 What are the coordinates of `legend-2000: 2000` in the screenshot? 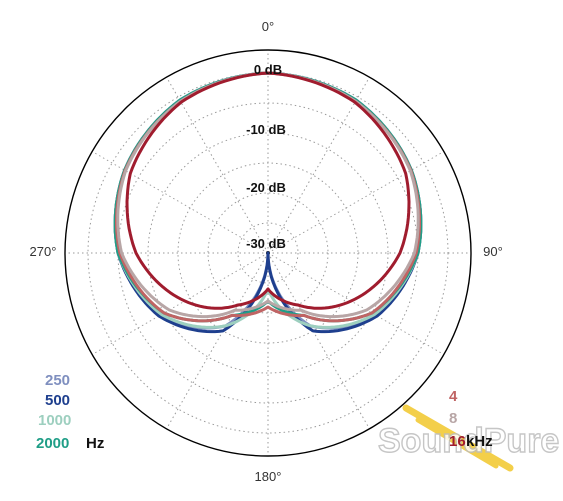 It's located at (52, 443).